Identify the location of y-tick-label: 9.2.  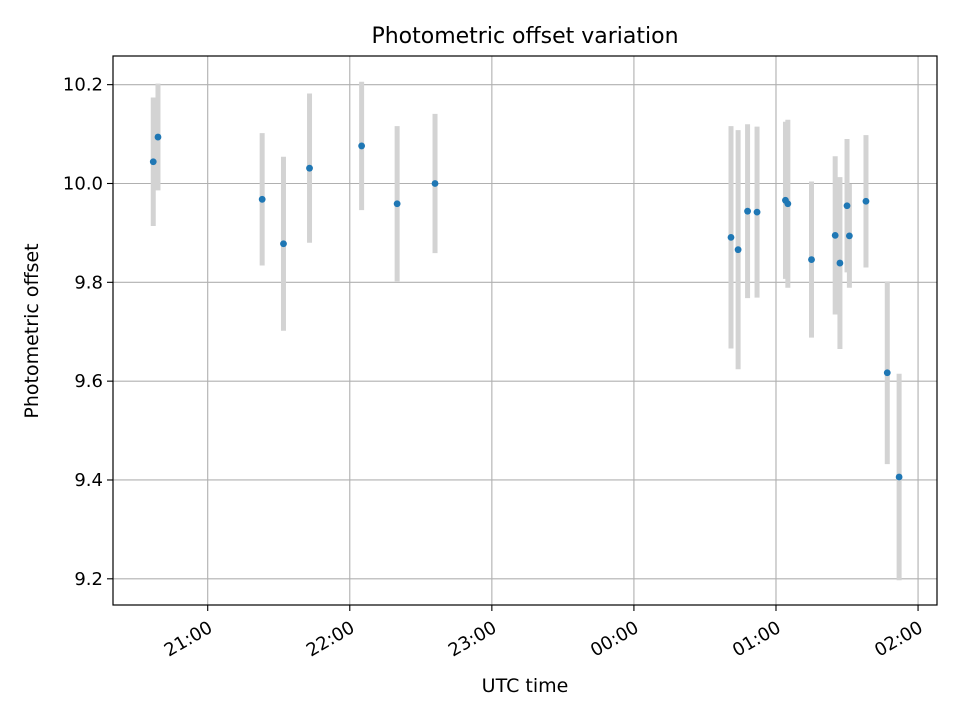
(88, 579).